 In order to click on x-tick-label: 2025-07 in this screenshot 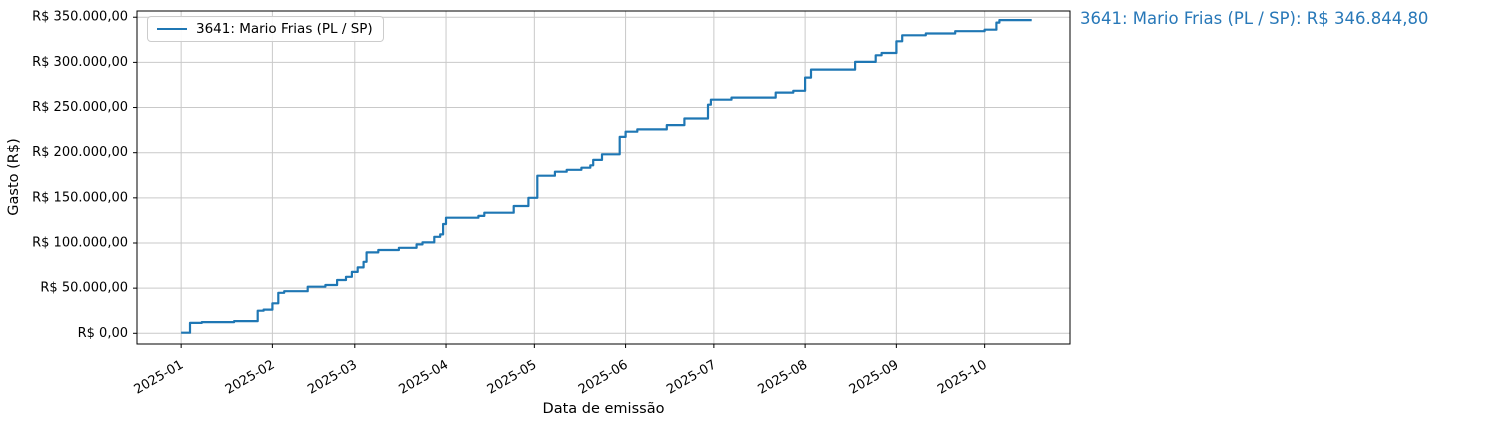, I will do `click(691, 377)`.